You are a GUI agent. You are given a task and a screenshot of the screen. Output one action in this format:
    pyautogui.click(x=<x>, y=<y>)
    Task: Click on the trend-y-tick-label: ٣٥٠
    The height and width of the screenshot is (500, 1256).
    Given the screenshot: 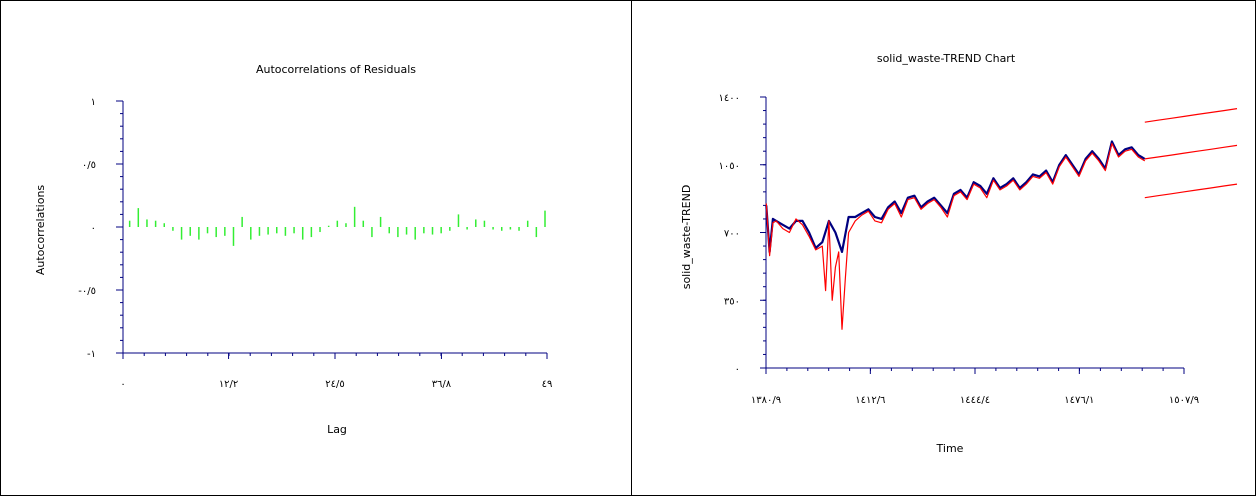 What is the action you would take?
    pyautogui.click(x=732, y=301)
    